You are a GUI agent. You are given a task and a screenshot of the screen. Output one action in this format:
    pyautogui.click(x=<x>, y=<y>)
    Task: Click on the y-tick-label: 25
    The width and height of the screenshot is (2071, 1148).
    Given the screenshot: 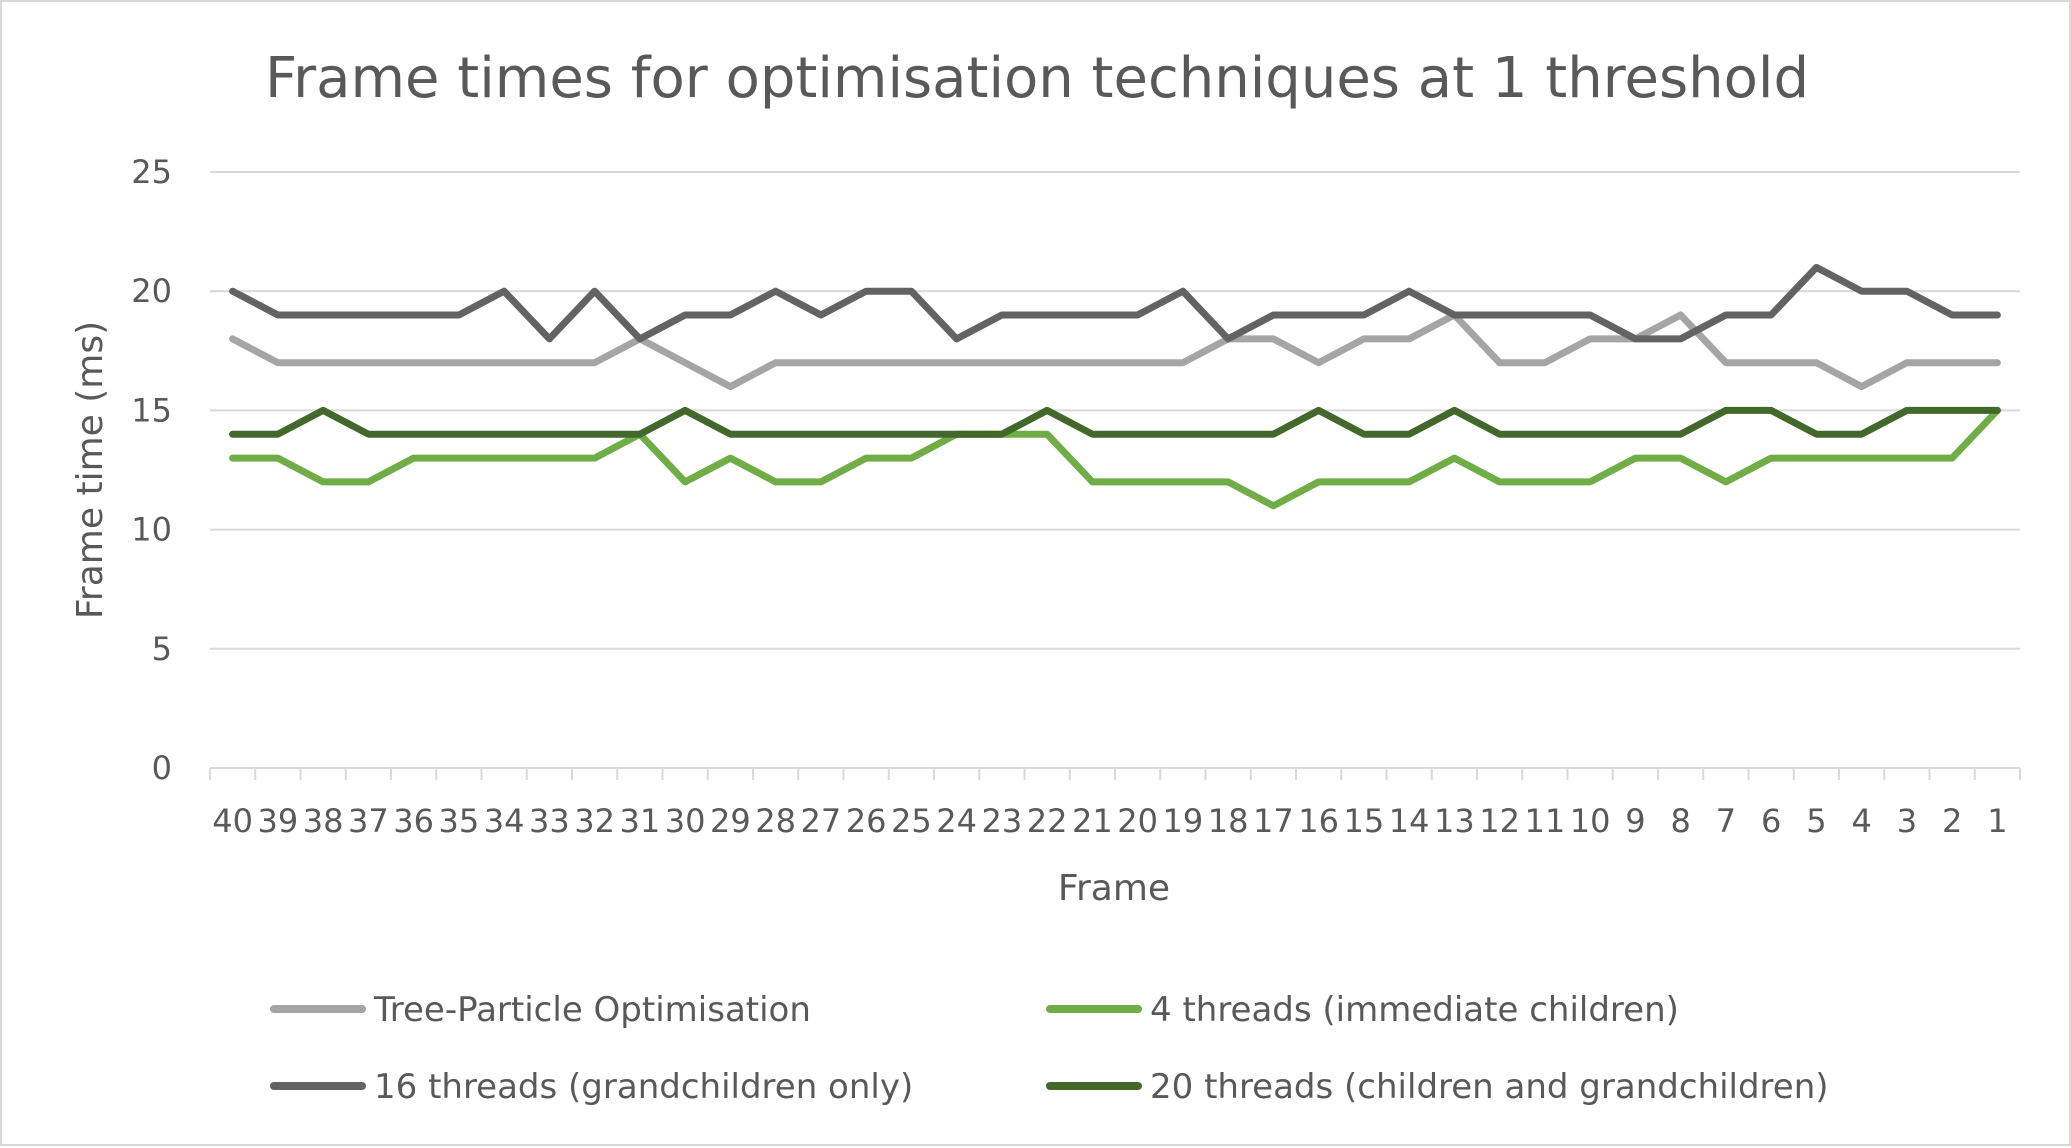 What is the action you would take?
    pyautogui.click(x=151, y=172)
    